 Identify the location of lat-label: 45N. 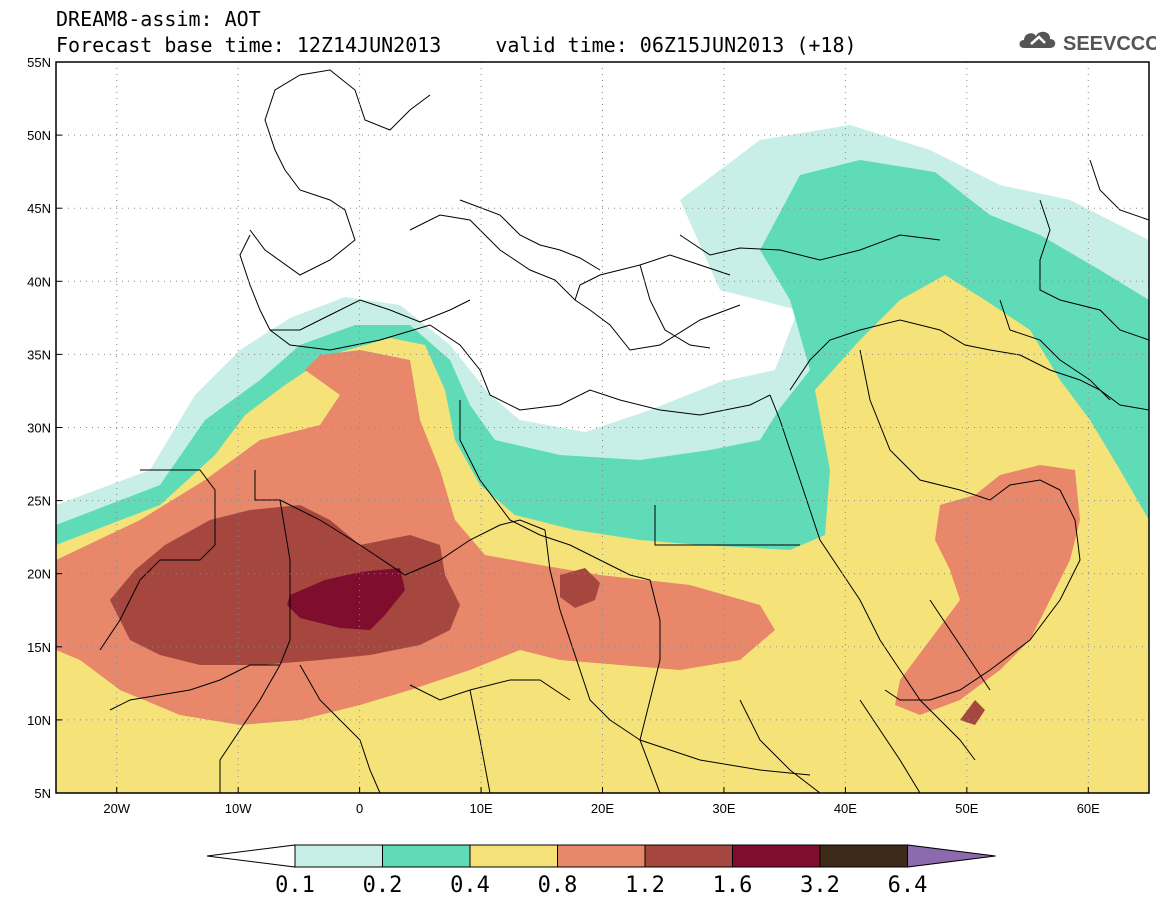
(39, 208).